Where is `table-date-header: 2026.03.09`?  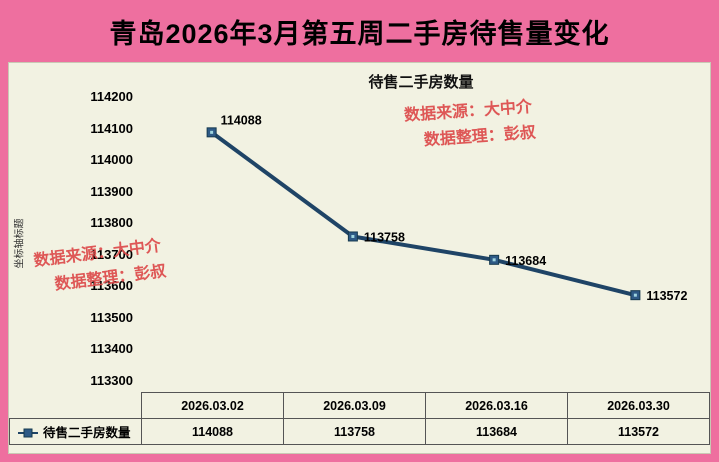
table-date-header: 2026.03.09 is located at coordinates (354, 405).